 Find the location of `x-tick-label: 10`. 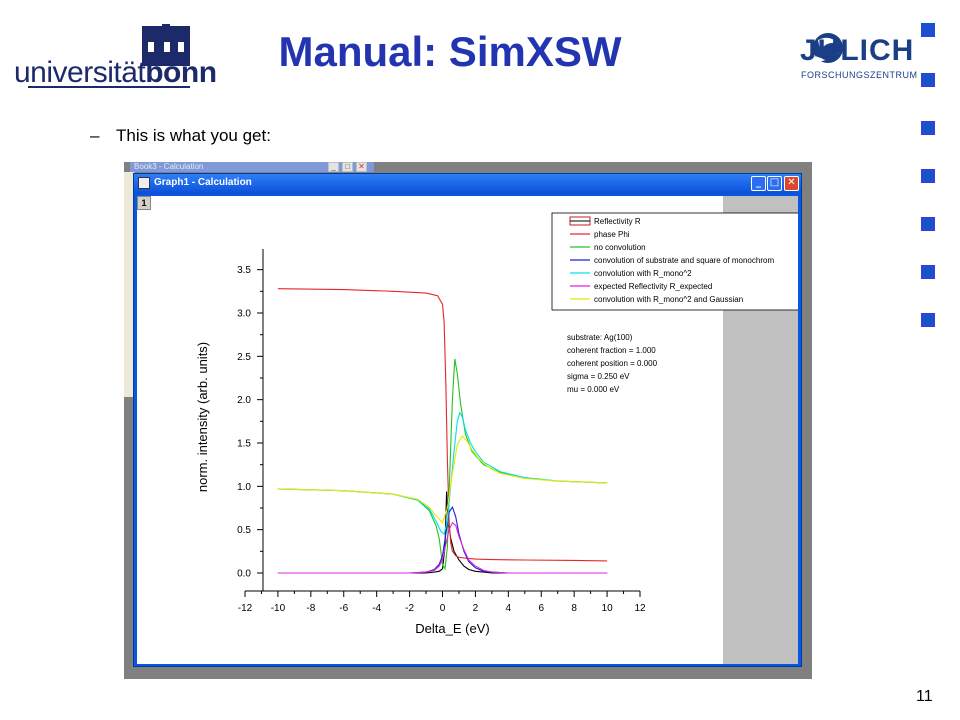

x-tick-label: 10 is located at coordinates (608, 608).